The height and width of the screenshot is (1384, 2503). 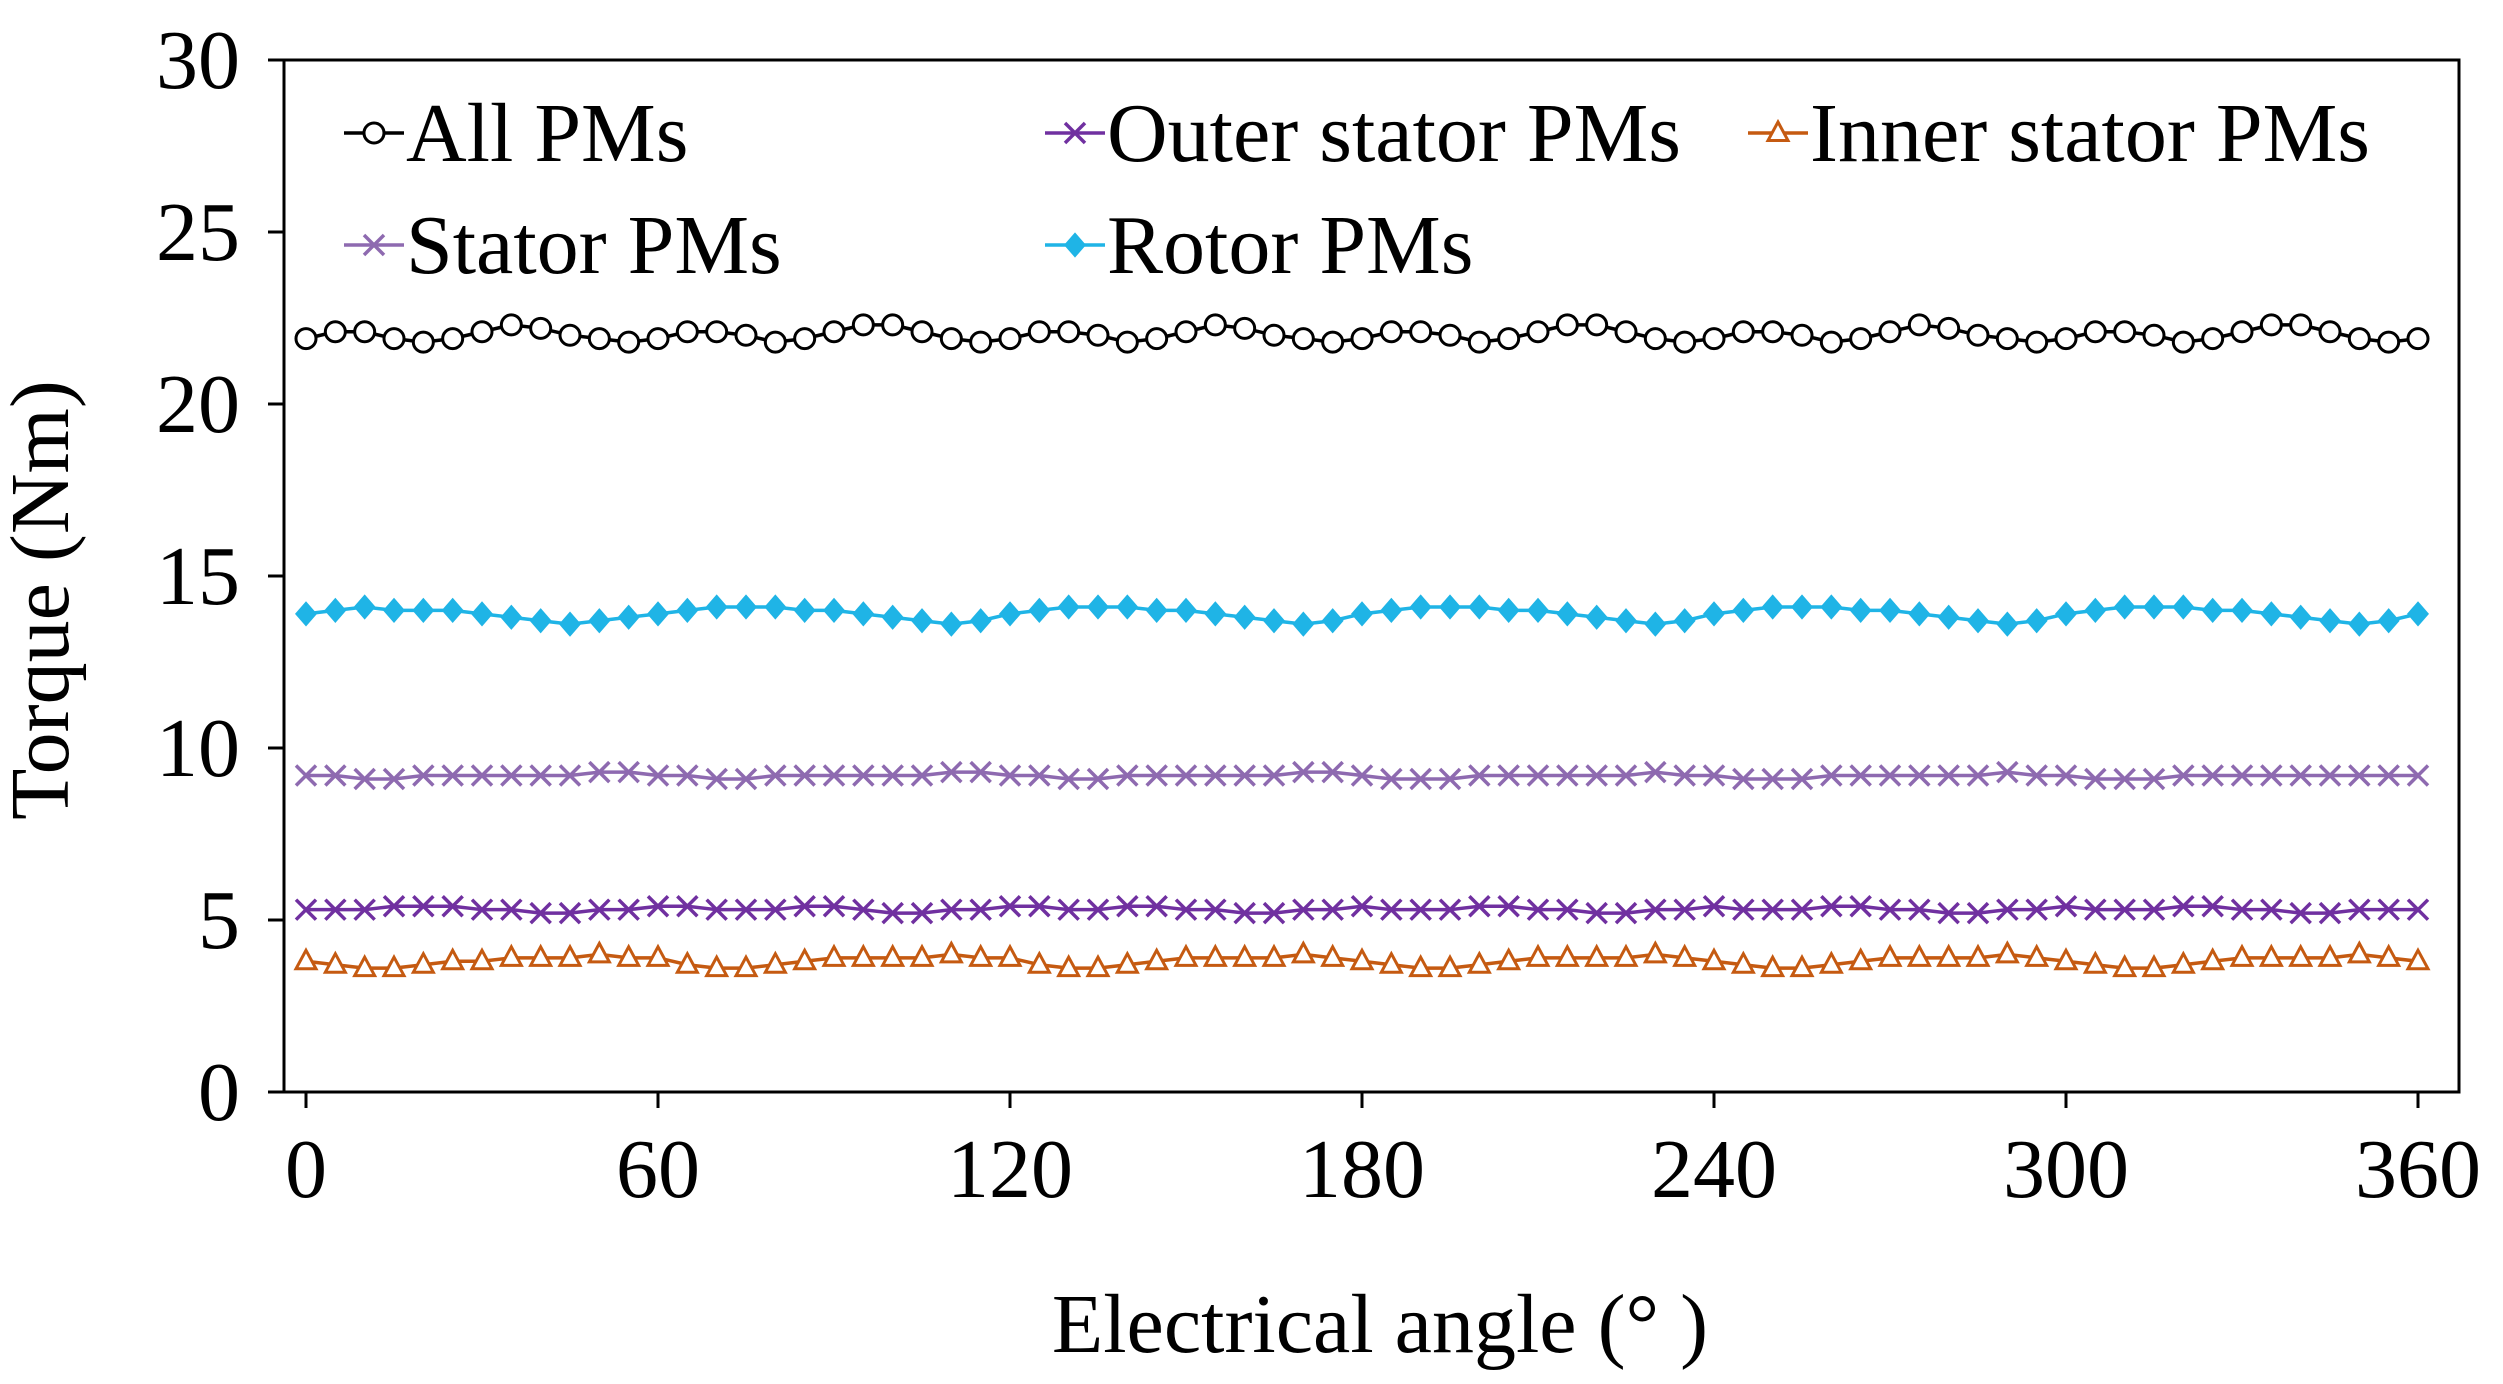 What do you see at coordinates (1290, 245) in the screenshot?
I see `legend-label: Rotor PMs` at bounding box center [1290, 245].